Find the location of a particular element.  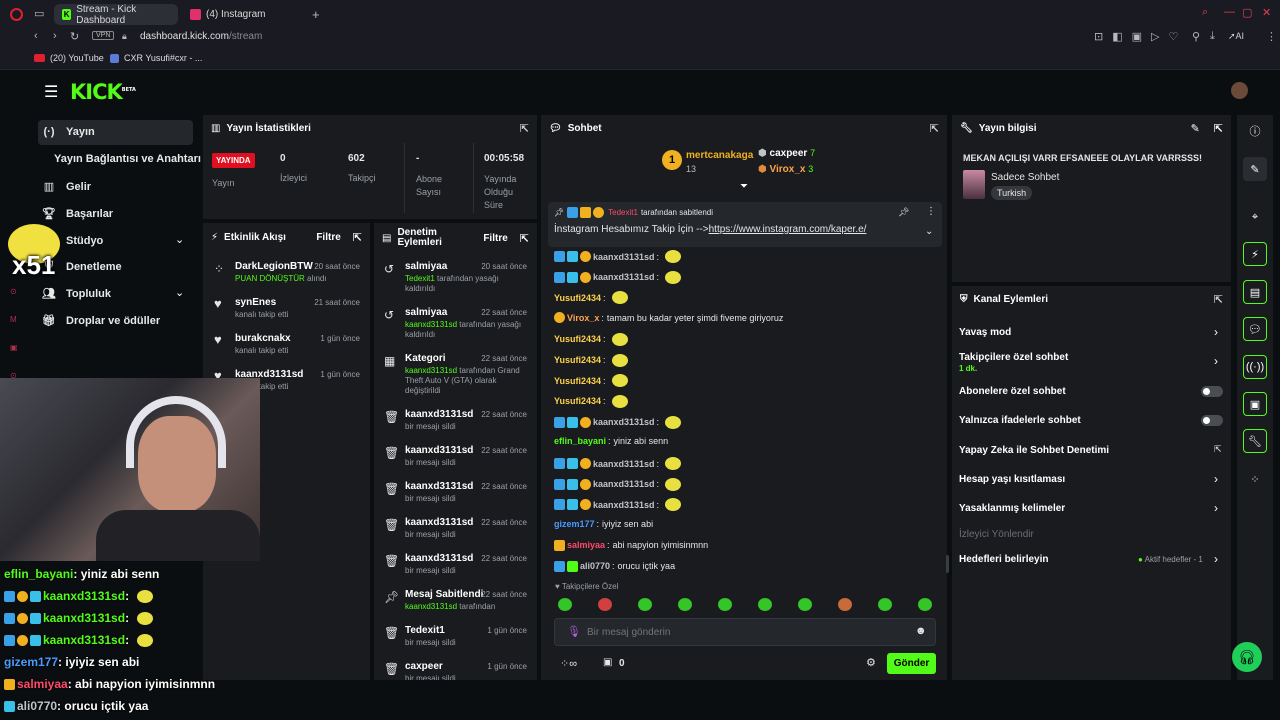

tab-kick-dashboard: K Stream - Kick Dashboard is located at coordinates (116, 15).